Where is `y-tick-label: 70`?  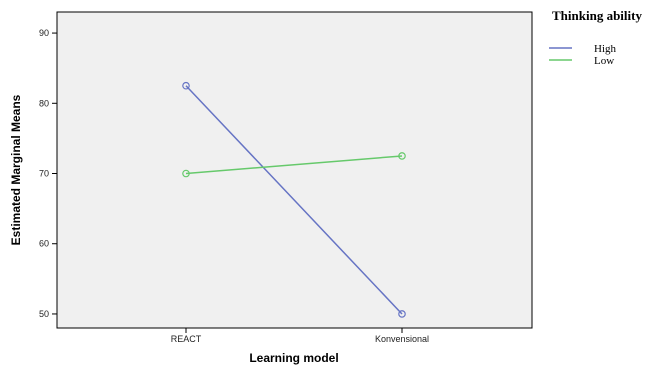
y-tick-label: 70 is located at coordinates (44, 174).